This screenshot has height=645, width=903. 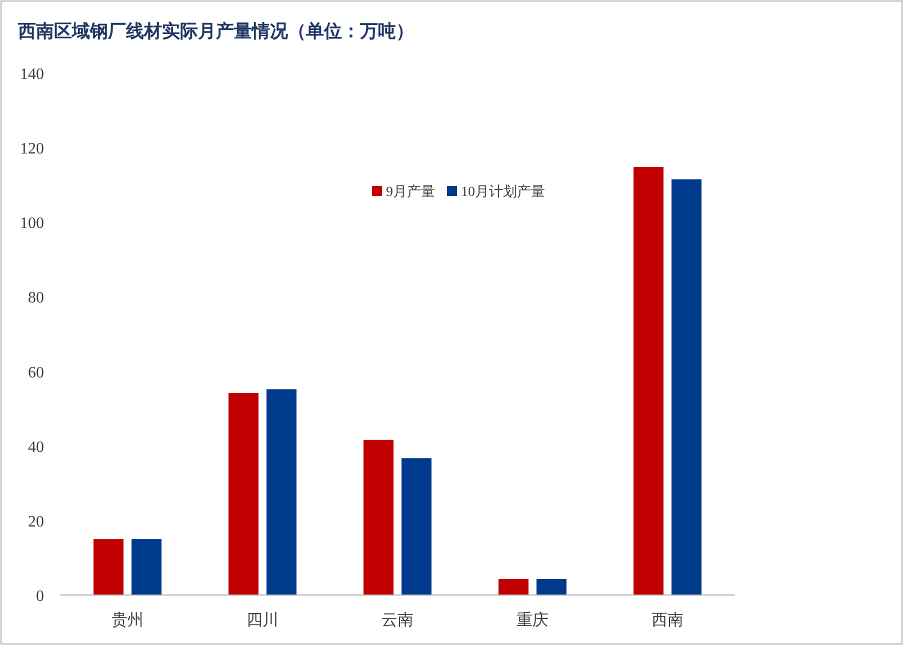 What do you see at coordinates (532, 620) in the screenshot?
I see `x-tick-label: 重庆` at bounding box center [532, 620].